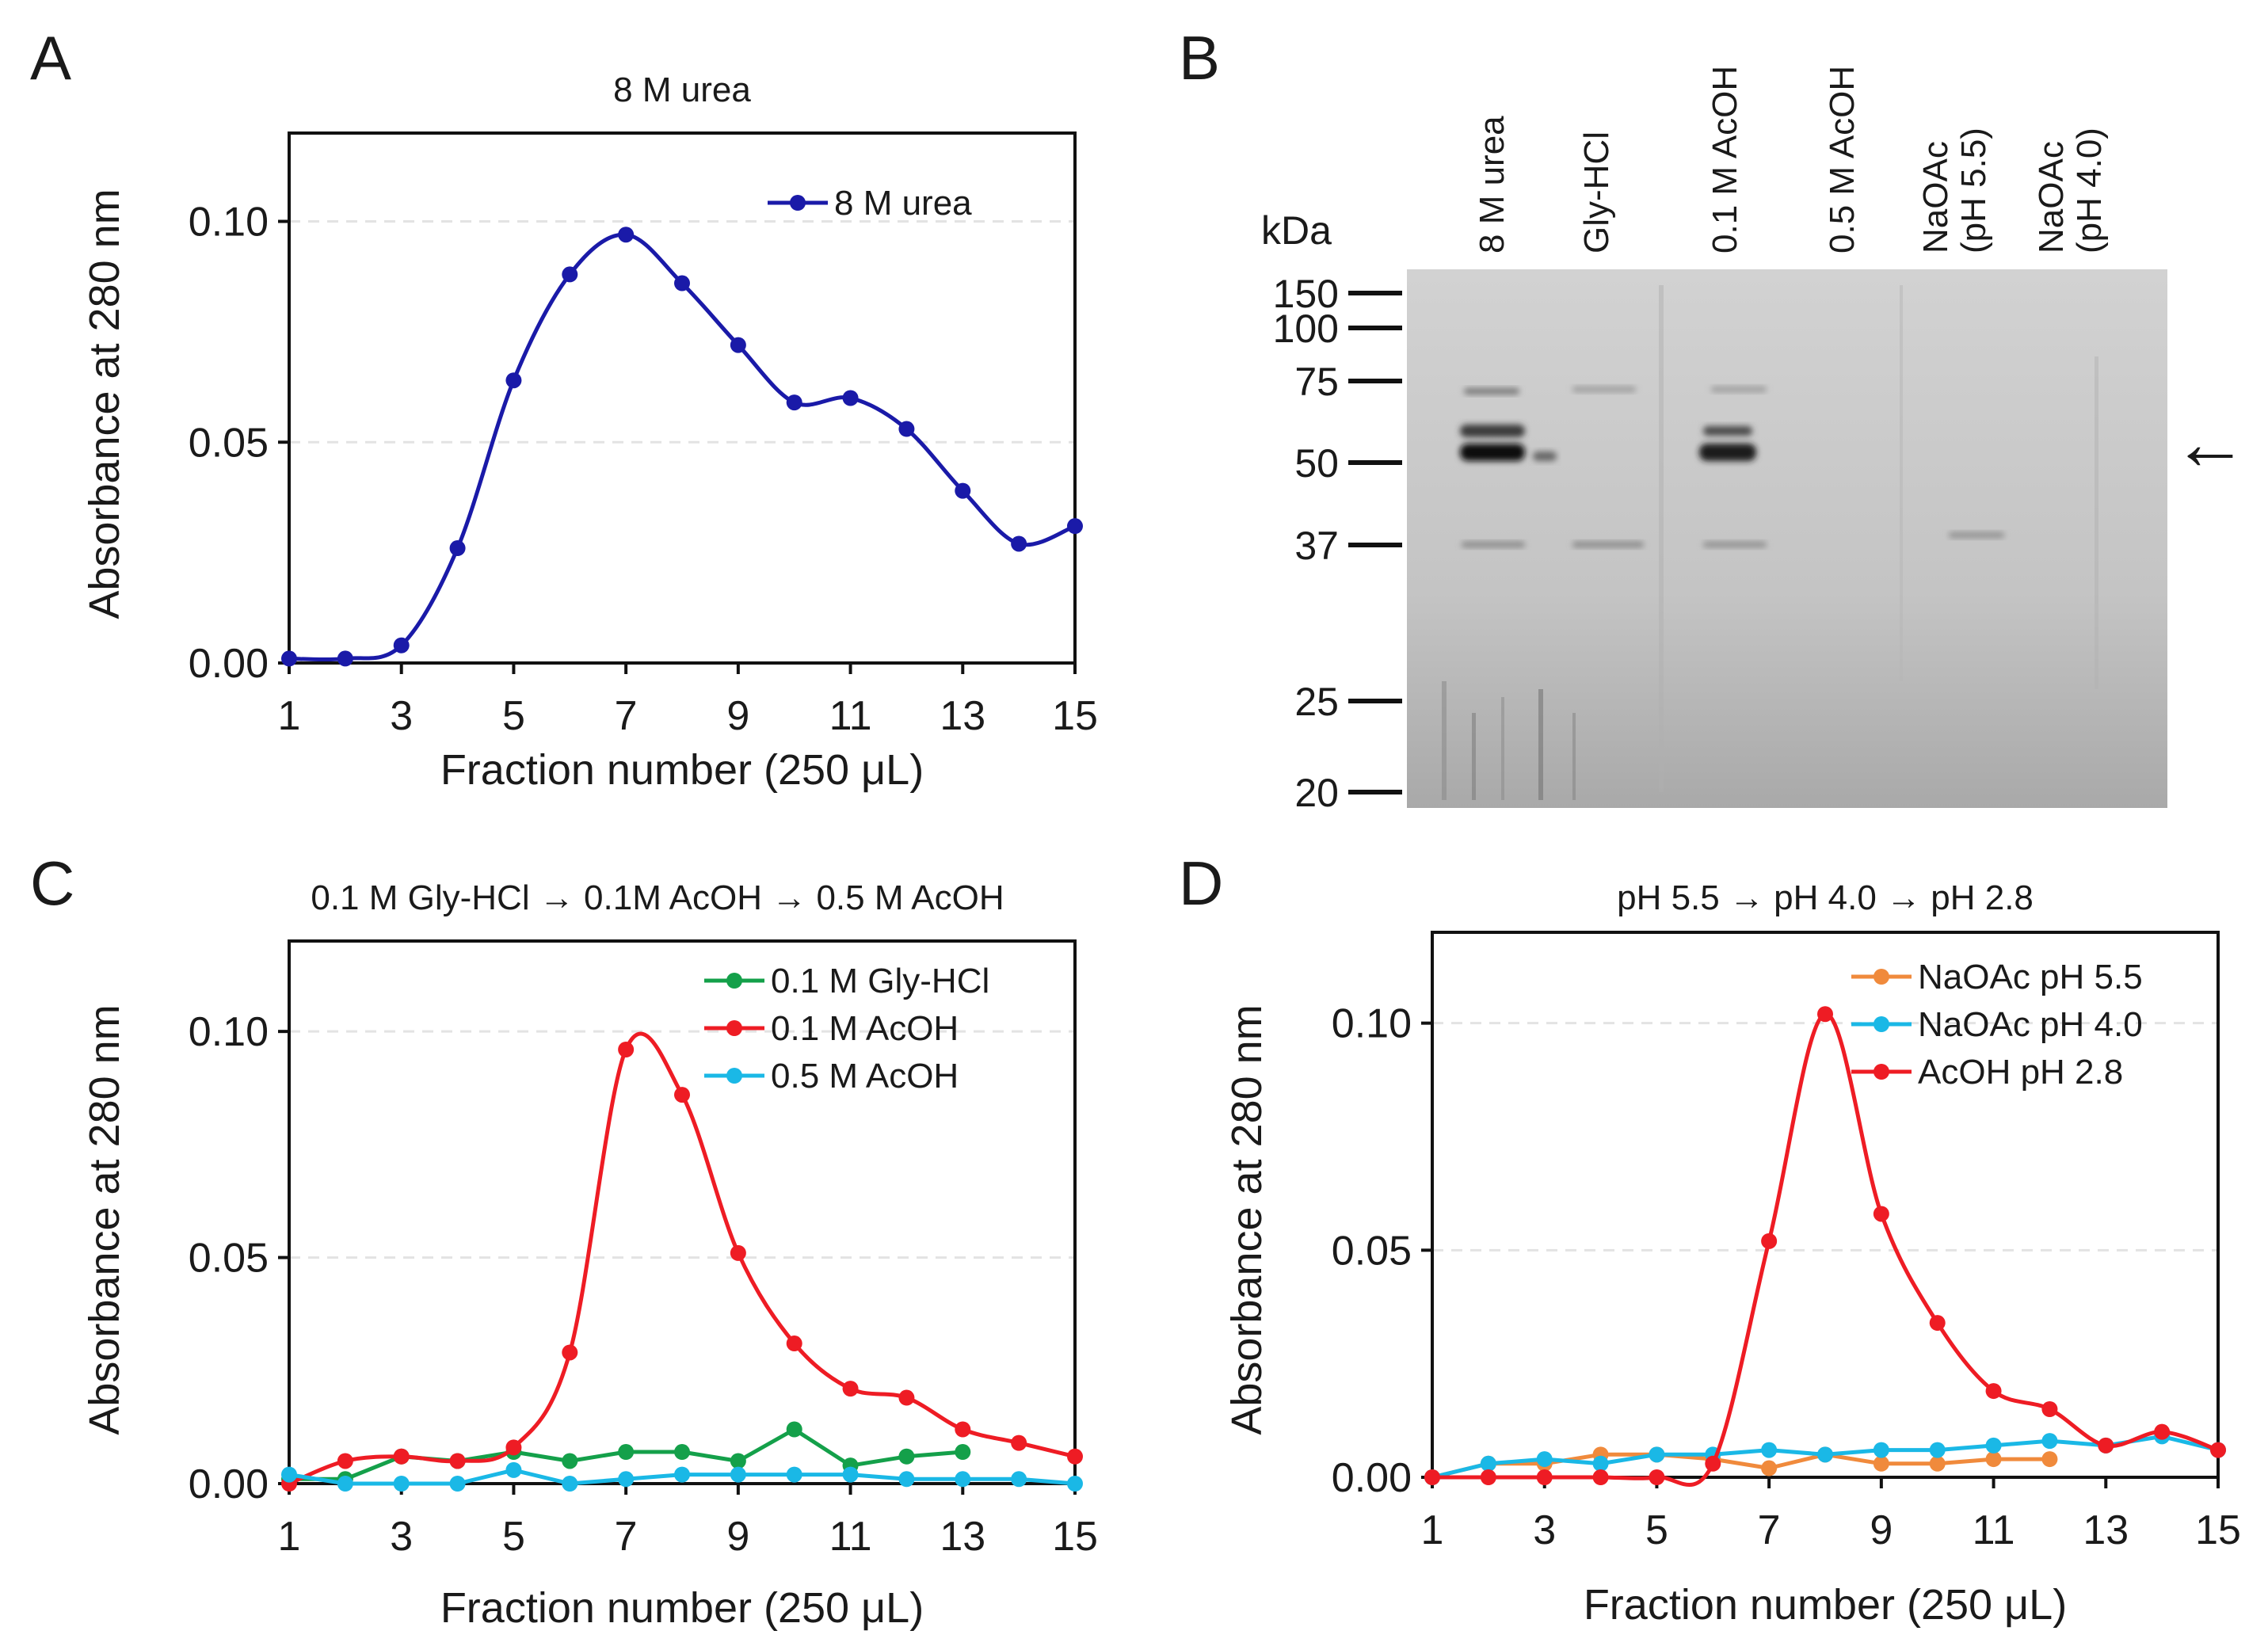 Image resolution: width=2268 pixels, height=1646 pixels. Describe the element at coordinates (1316, 382) in the screenshot. I see `gel-marker-label-75: 75` at that location.